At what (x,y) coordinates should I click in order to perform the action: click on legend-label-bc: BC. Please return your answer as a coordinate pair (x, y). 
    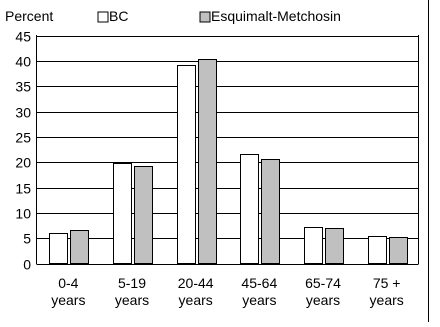
    Looking at the image, I should click on (118, 16).